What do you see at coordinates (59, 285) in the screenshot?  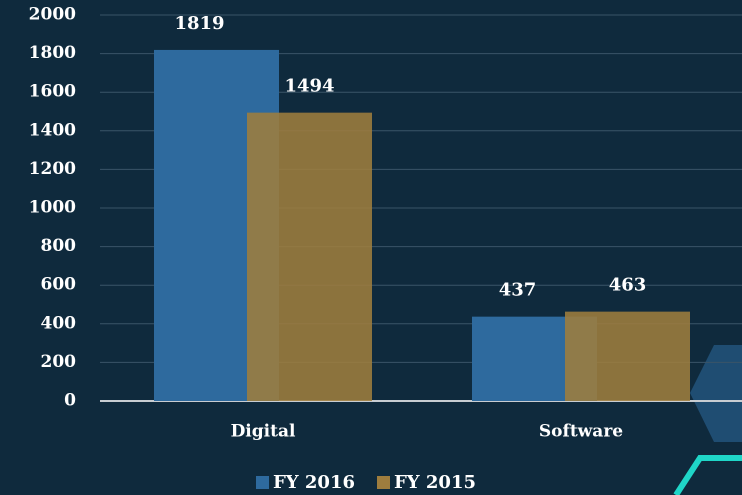 I see `y-tick-label: 600` at bounding box center [59, 285].